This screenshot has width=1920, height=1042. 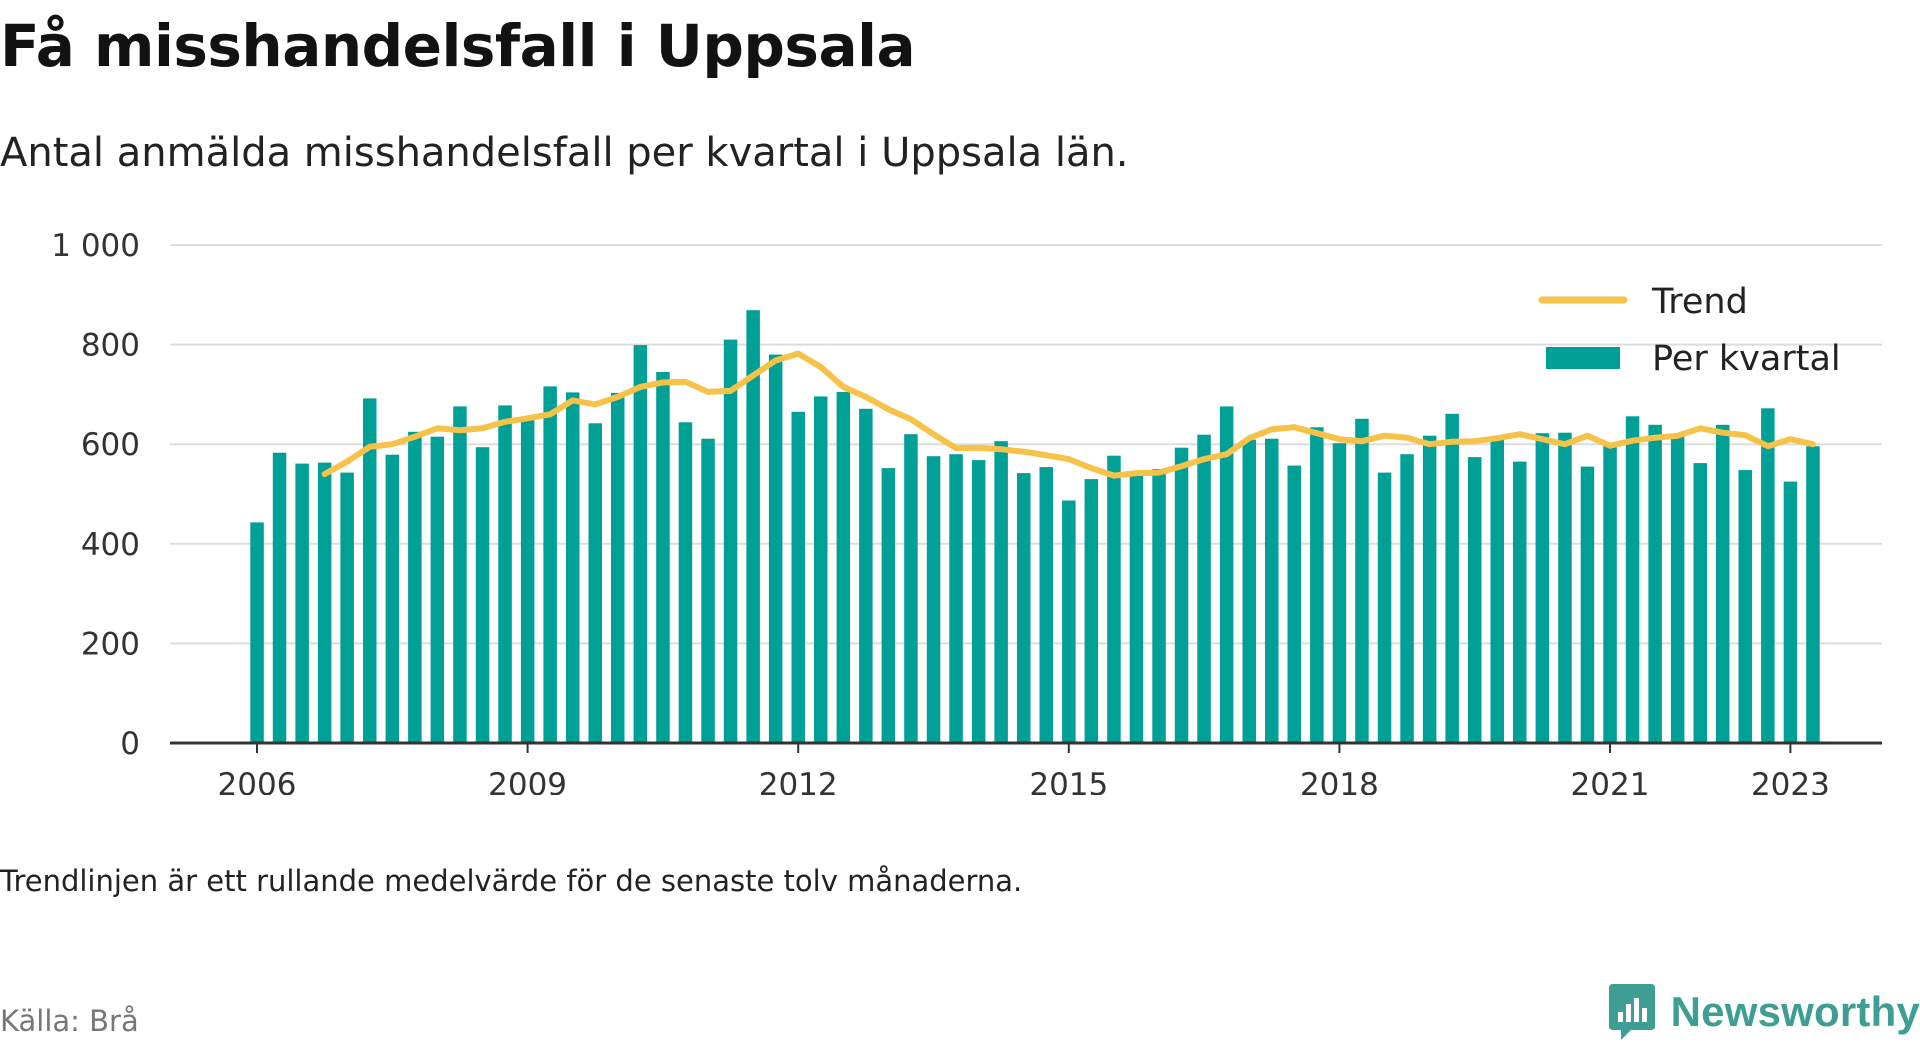 What do you see at coordinates (1610, 781) in the screenshot?
I see `x-tick-label: 2021` at bounding box center [1610, 781].